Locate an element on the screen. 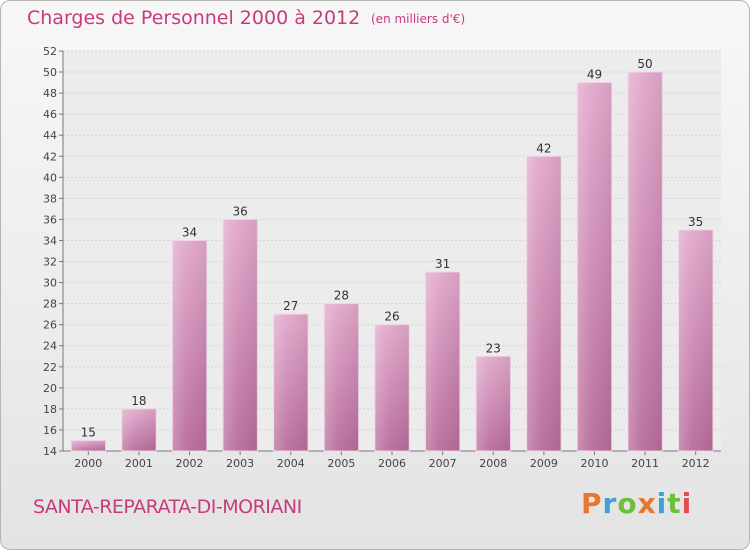  y-tick-label: 18 is located at coordinates (50, 409).